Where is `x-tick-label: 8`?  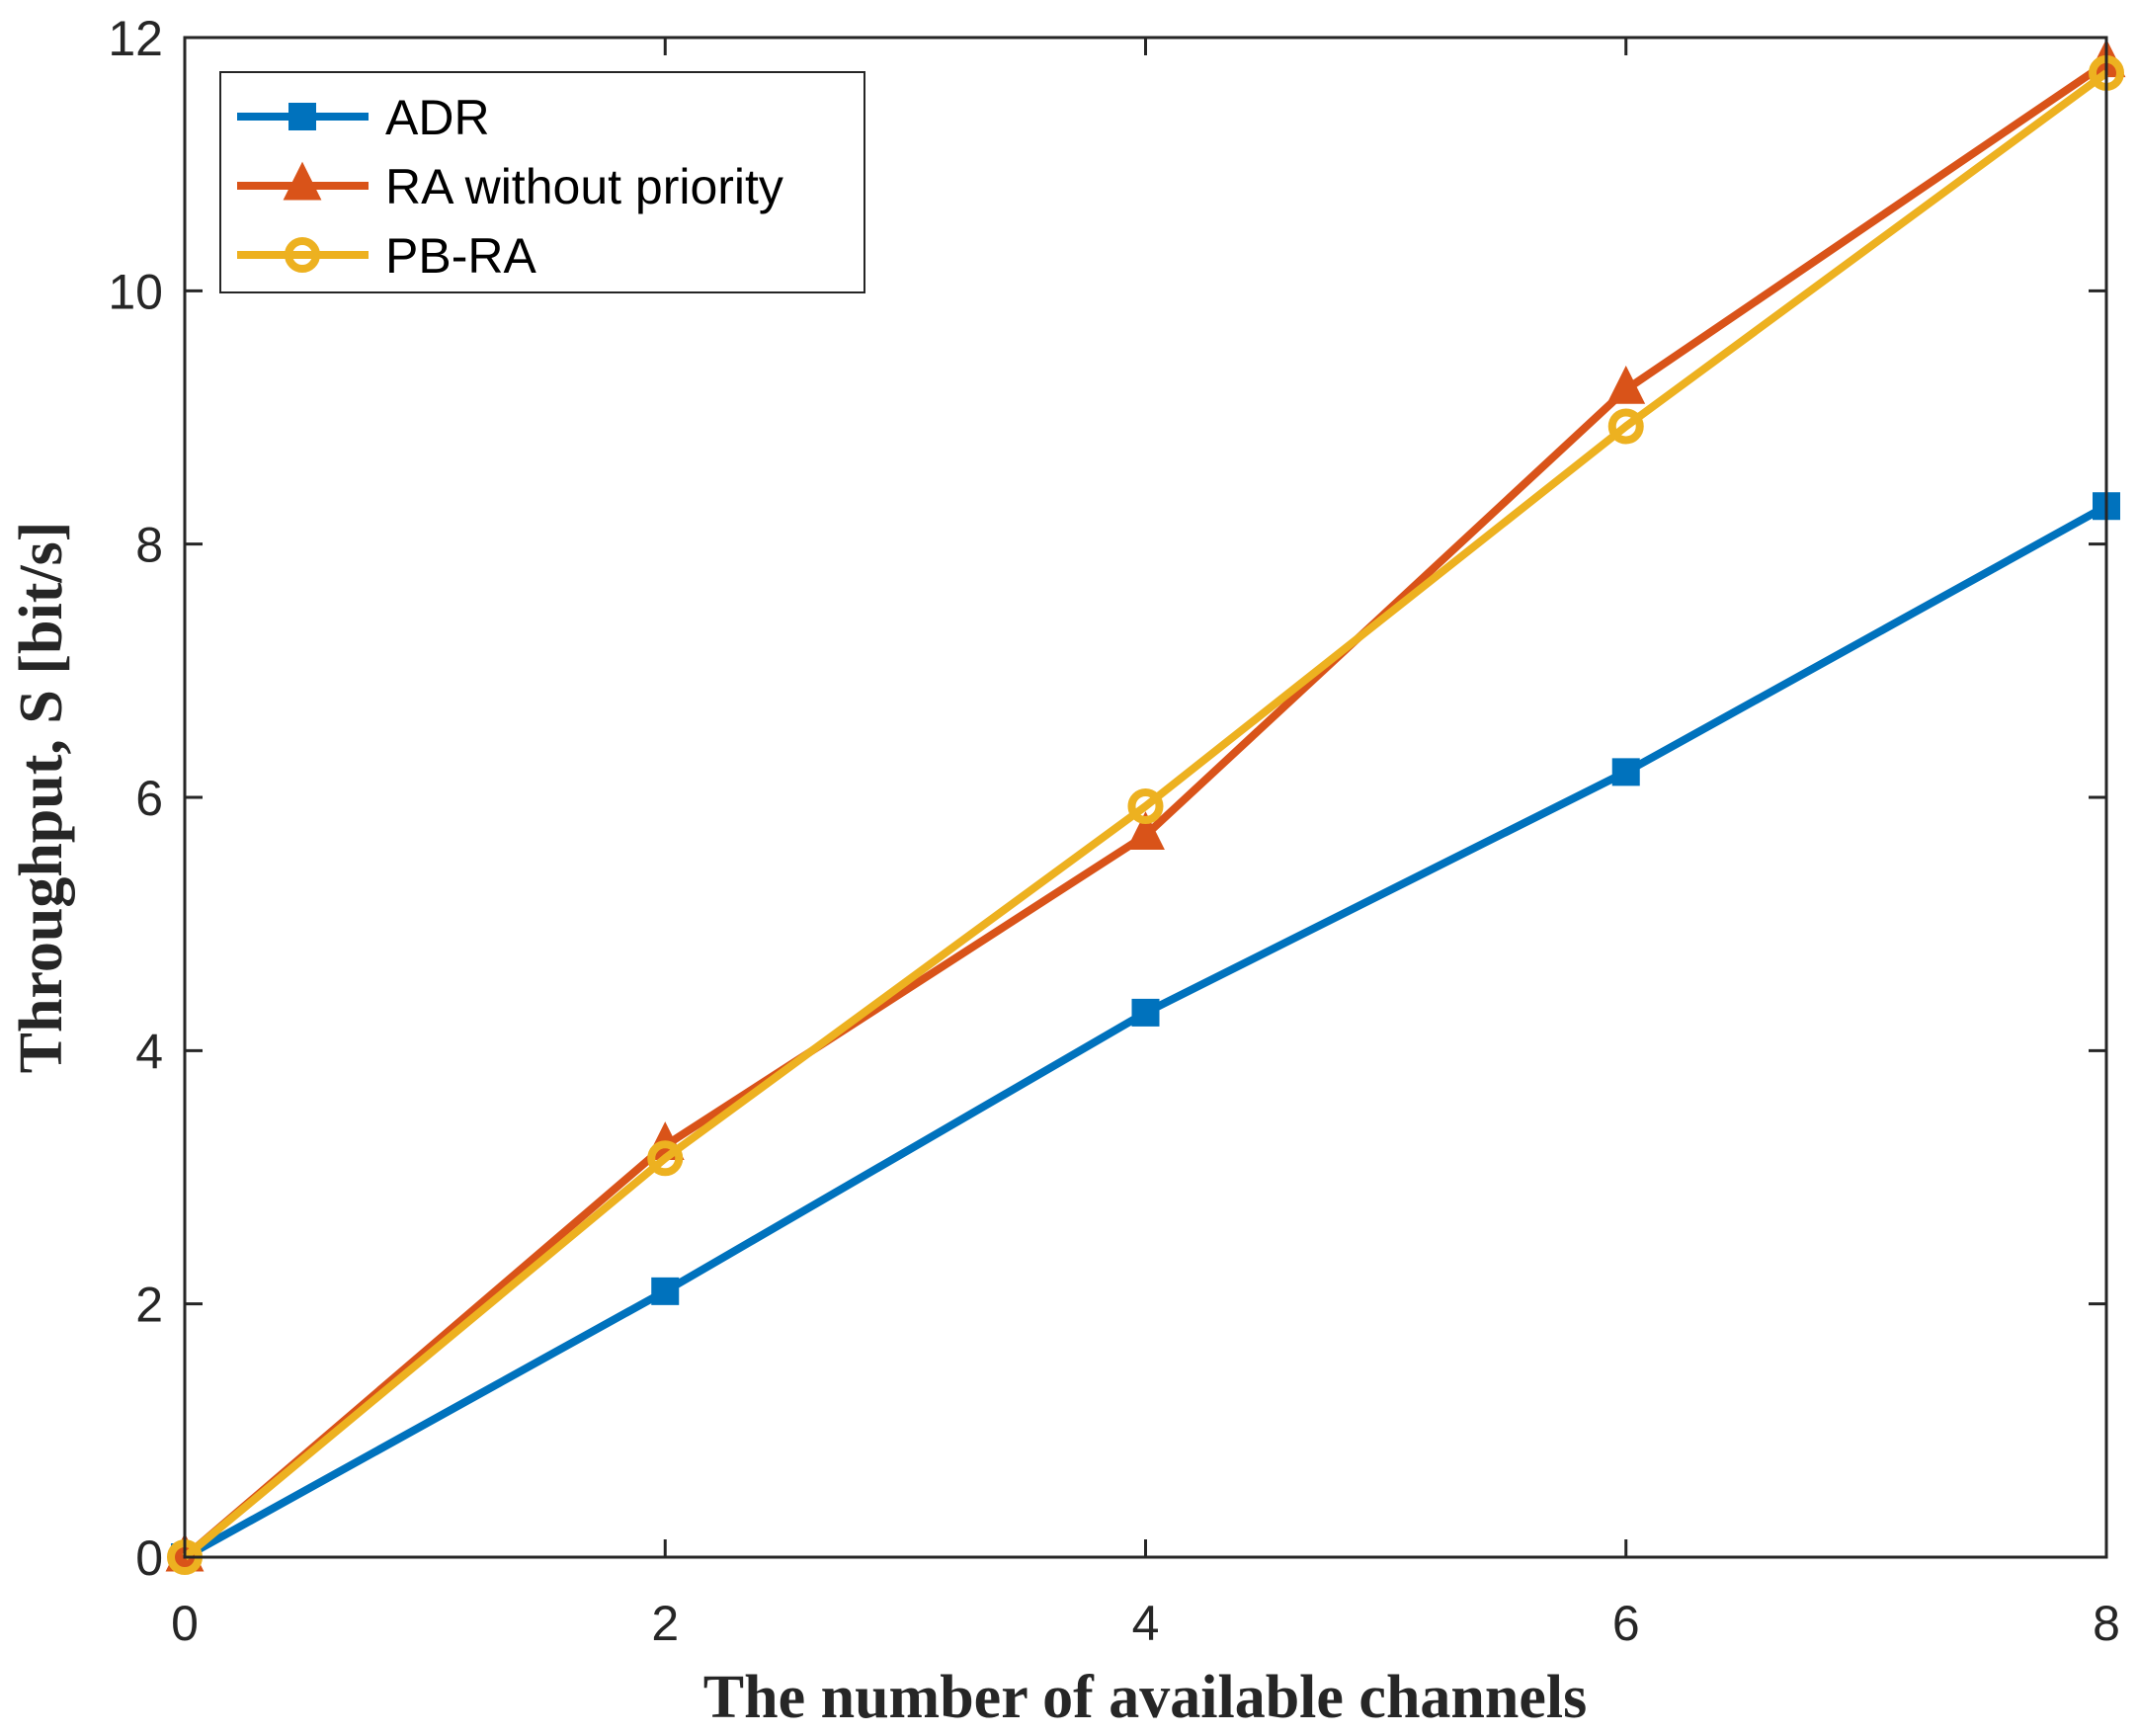 x-tick-label: 8 is located at coordinates (2106, 1624).